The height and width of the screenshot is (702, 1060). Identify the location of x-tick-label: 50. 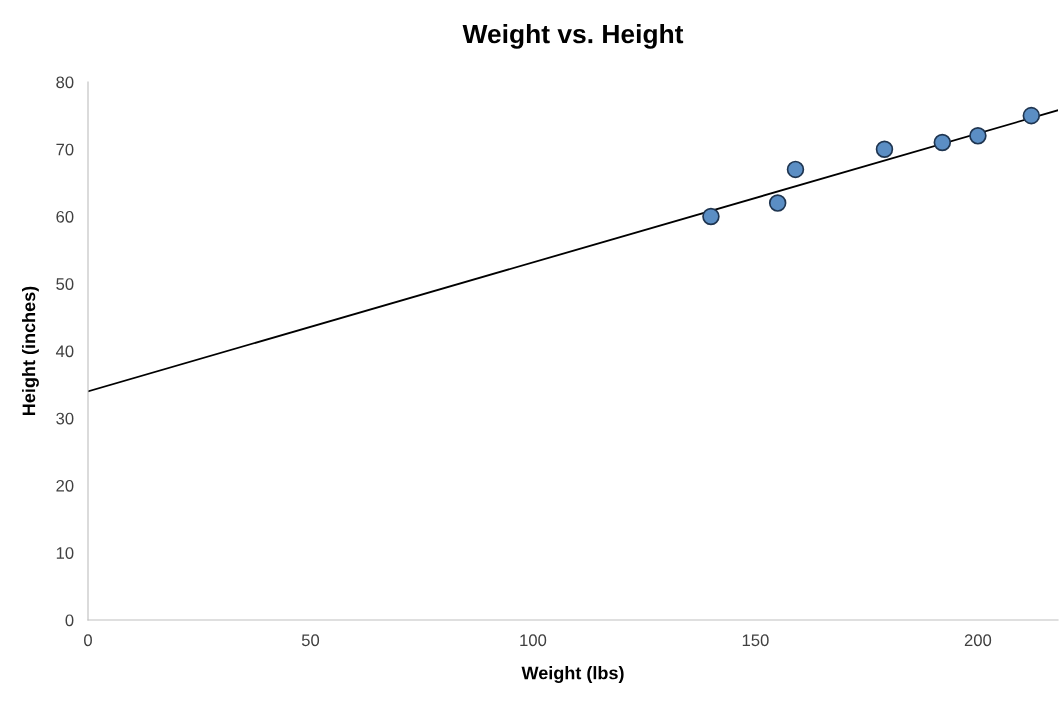
(310, 640).